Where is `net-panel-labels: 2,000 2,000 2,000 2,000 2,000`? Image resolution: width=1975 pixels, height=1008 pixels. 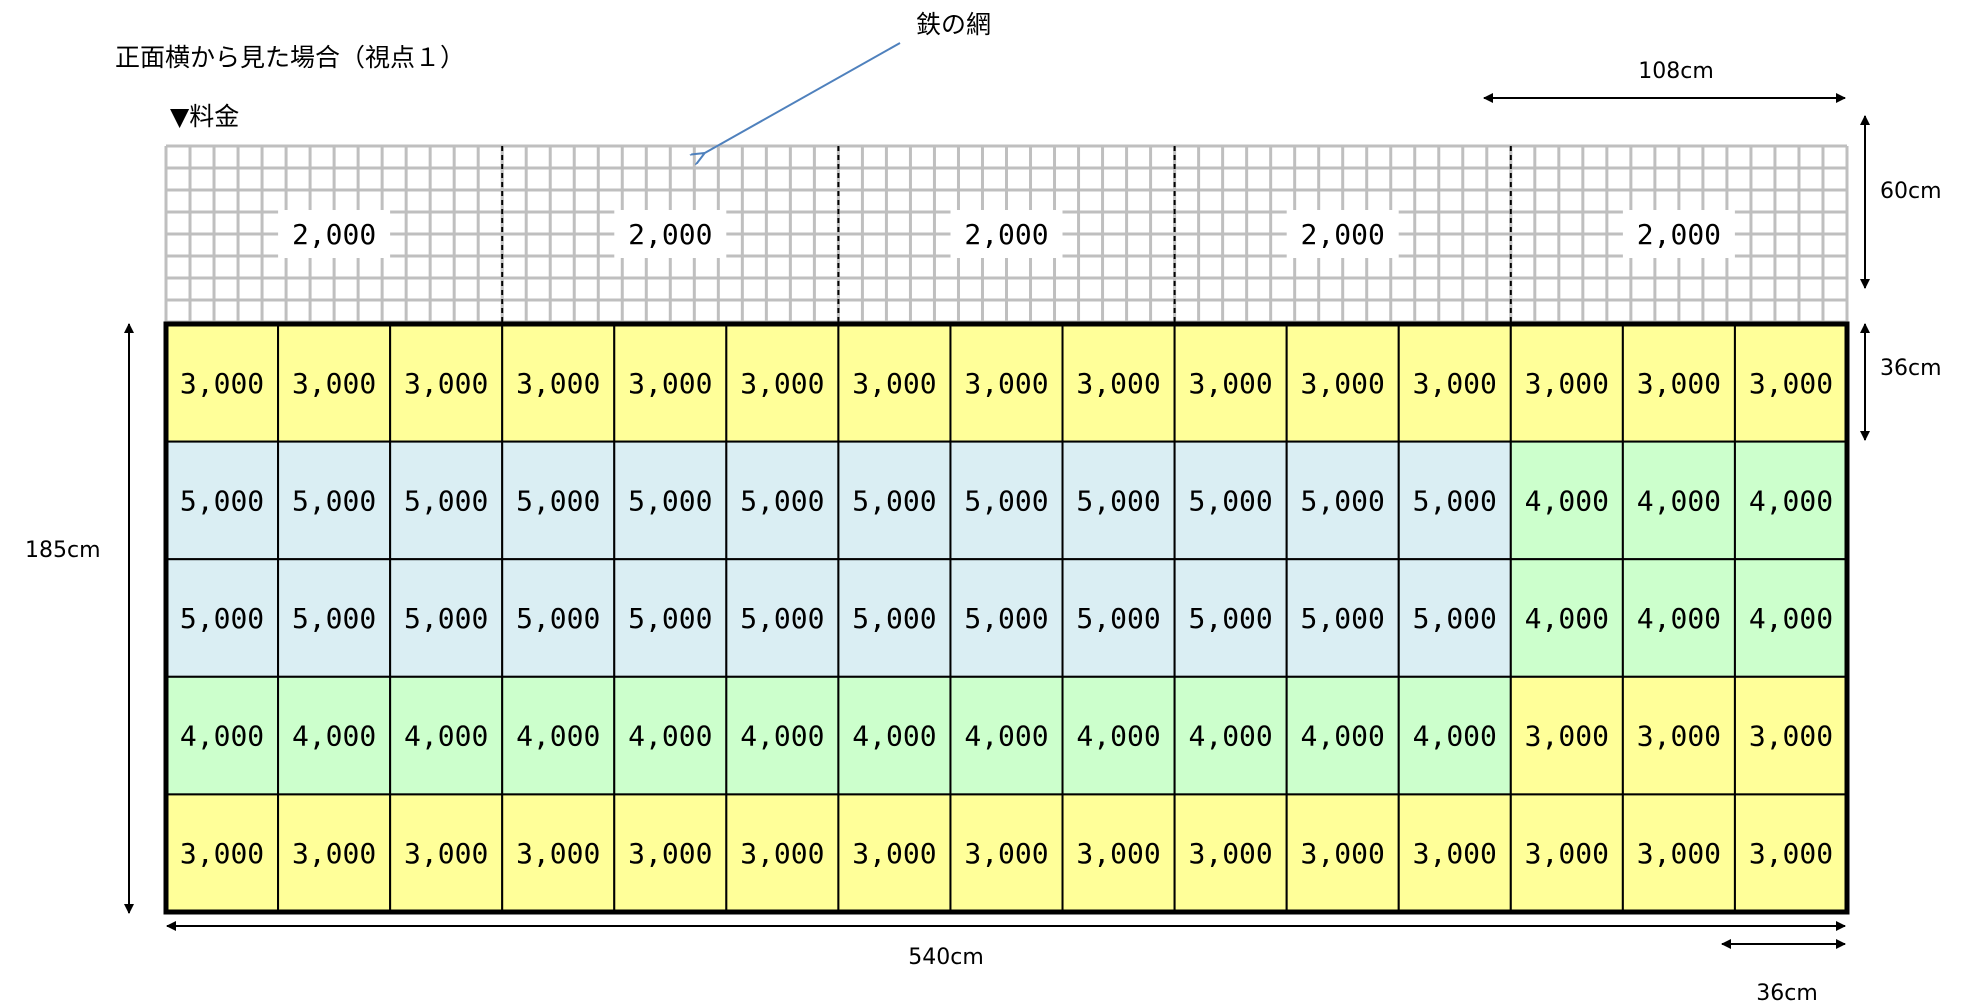 net-panel-labels: 2,000 2,000 2,000 2,000 2,000 is located at coordinates (1006, 234).